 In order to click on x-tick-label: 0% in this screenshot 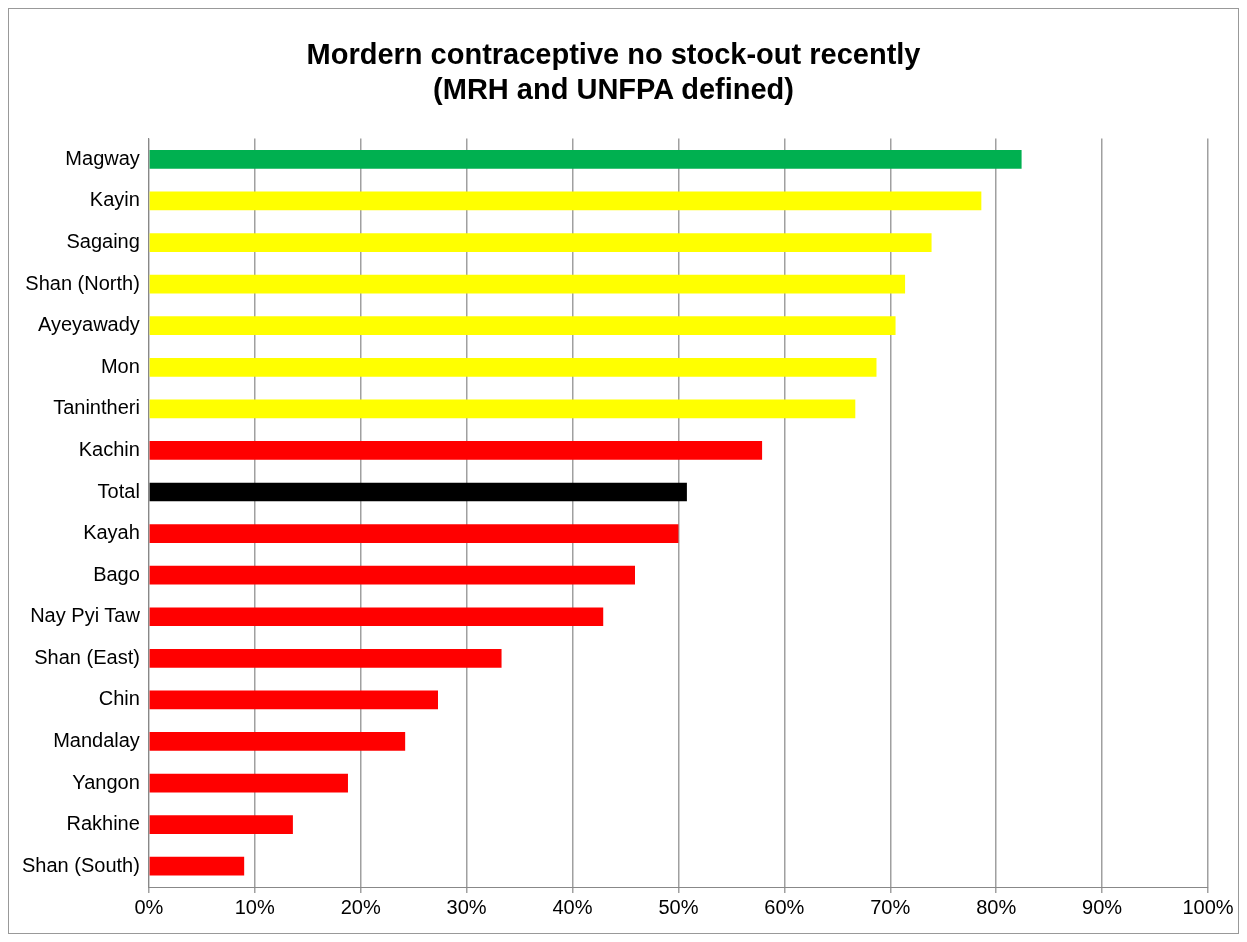, I will do `click(149, 906)`.